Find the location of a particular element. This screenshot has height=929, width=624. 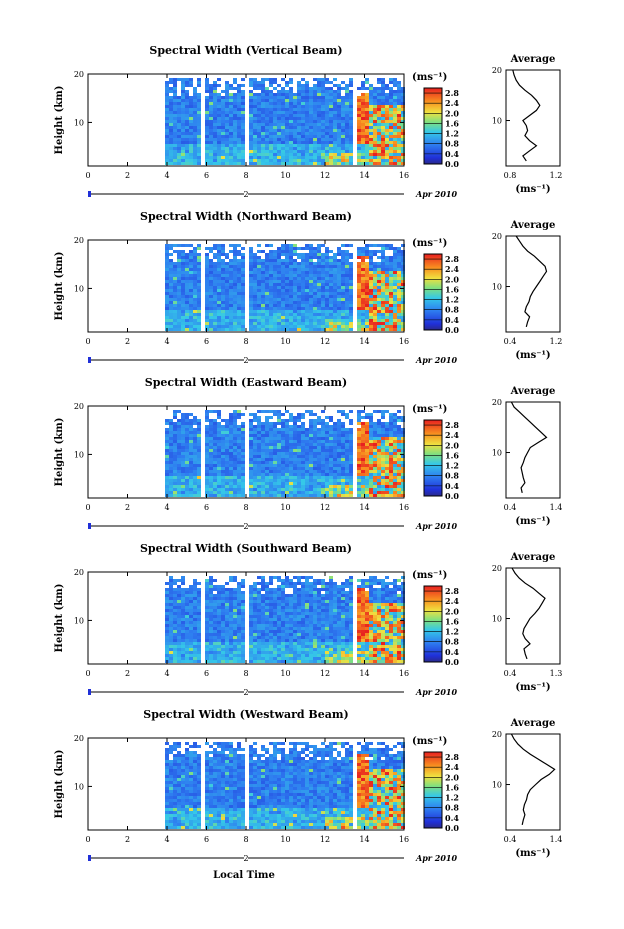

date-label: Apr 2010 is located at coordinates (436, 360).